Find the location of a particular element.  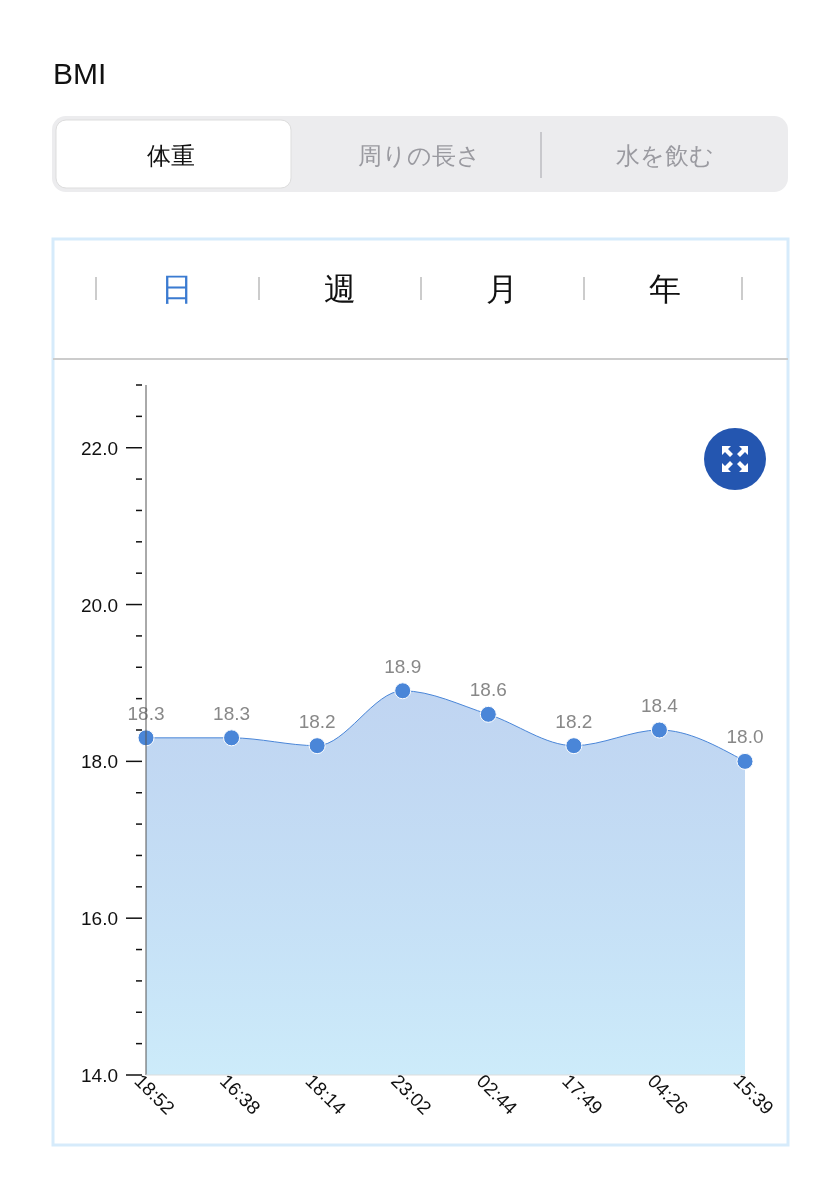

text: 体重 is located at coordinates (170, 155).